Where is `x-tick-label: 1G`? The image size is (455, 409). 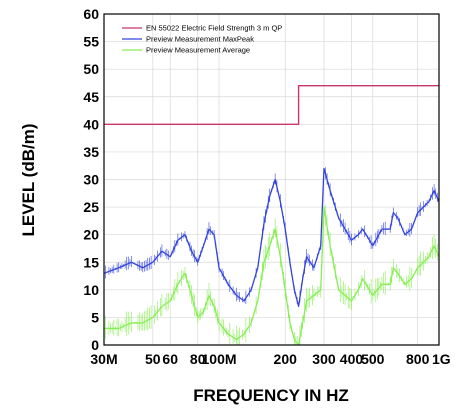
x-tick-label: 1G is located at coordinates (441, 359).